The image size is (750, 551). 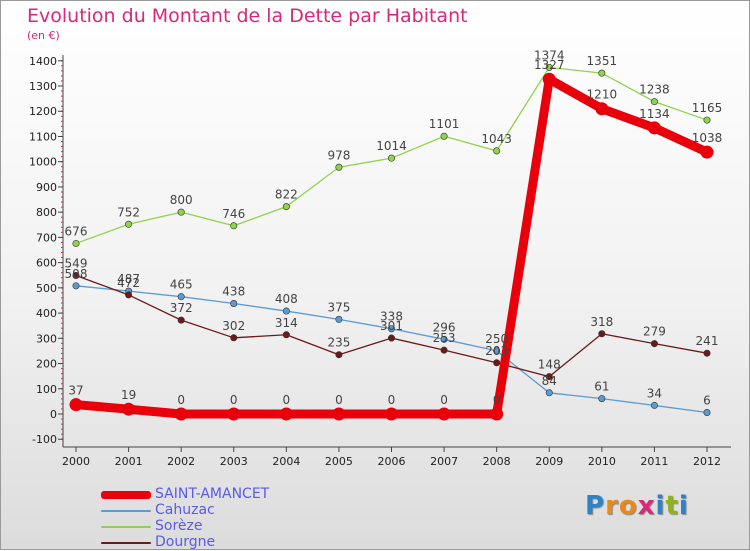 What do you see at coordinates (43, 35) in the screenshot?
I see `chart-unit-label: (en €)` at bounding box center [43, 35].